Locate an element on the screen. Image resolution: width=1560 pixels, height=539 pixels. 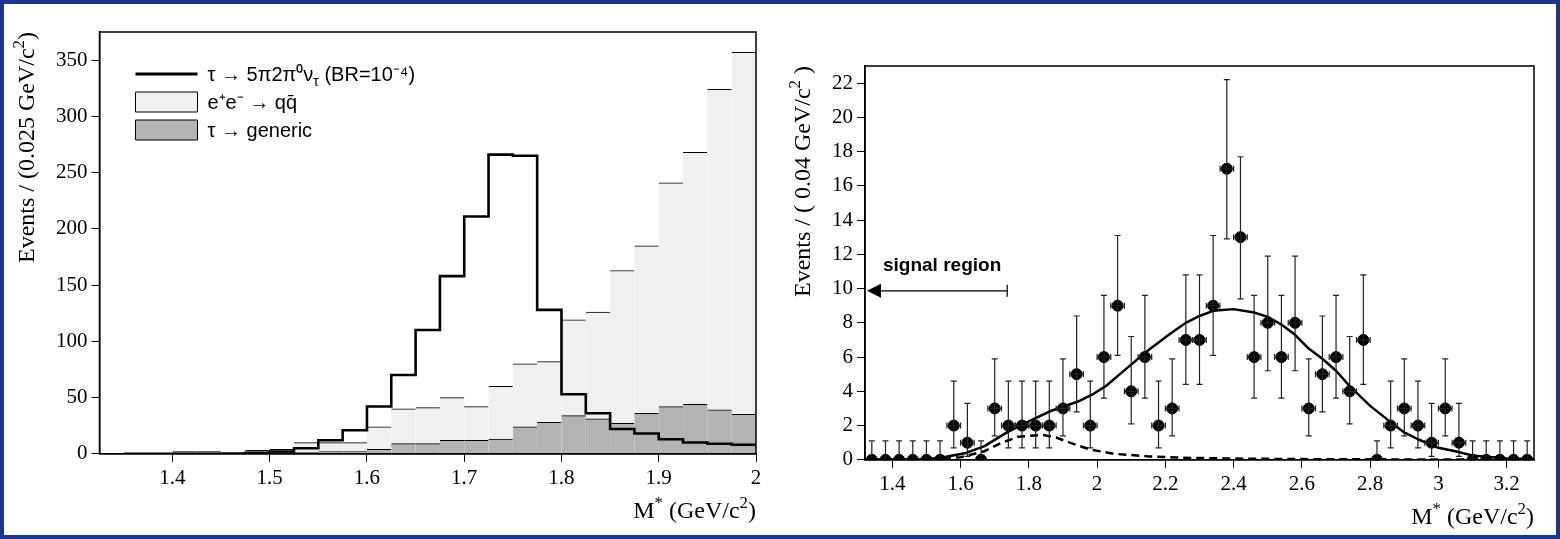
x-tick-label: 2.4 is located at coordinates (1234, 482).